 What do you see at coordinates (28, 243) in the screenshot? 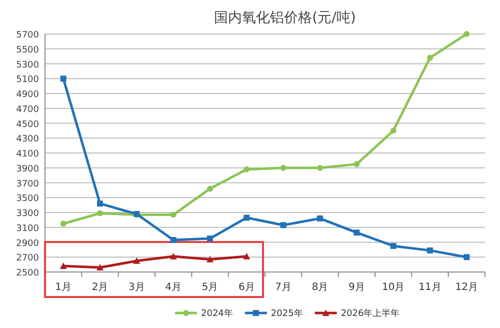
I see `y-tick-label: 2900` at bounding box center [28, 243].